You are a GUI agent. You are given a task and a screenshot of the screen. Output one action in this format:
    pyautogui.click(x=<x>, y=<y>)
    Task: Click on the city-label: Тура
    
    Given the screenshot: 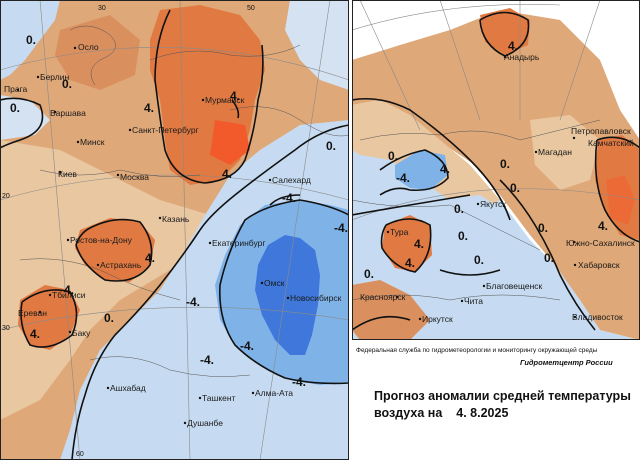 What is the action you would take?
    pyautogui.click(x=399, y=232)
    